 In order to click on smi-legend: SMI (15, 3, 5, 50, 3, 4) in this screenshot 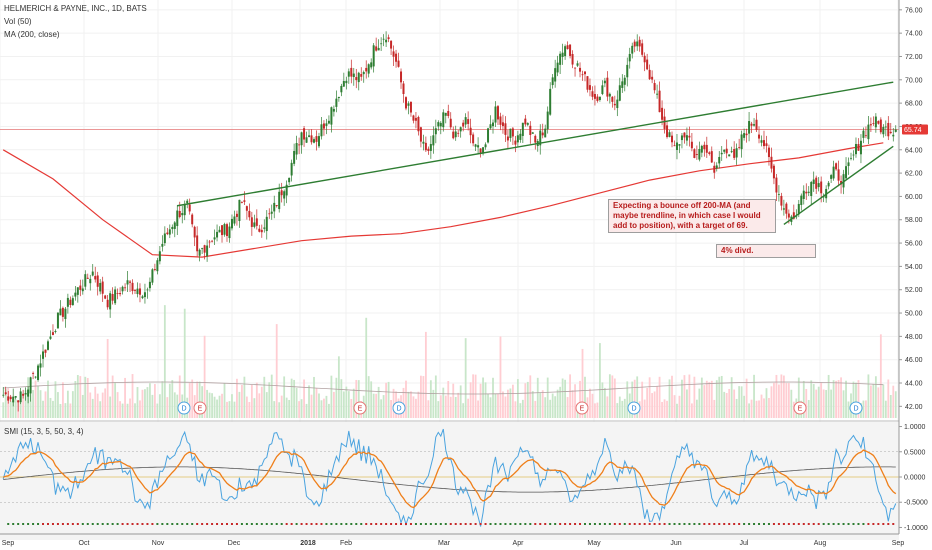, I will do `click(44, 431)`.